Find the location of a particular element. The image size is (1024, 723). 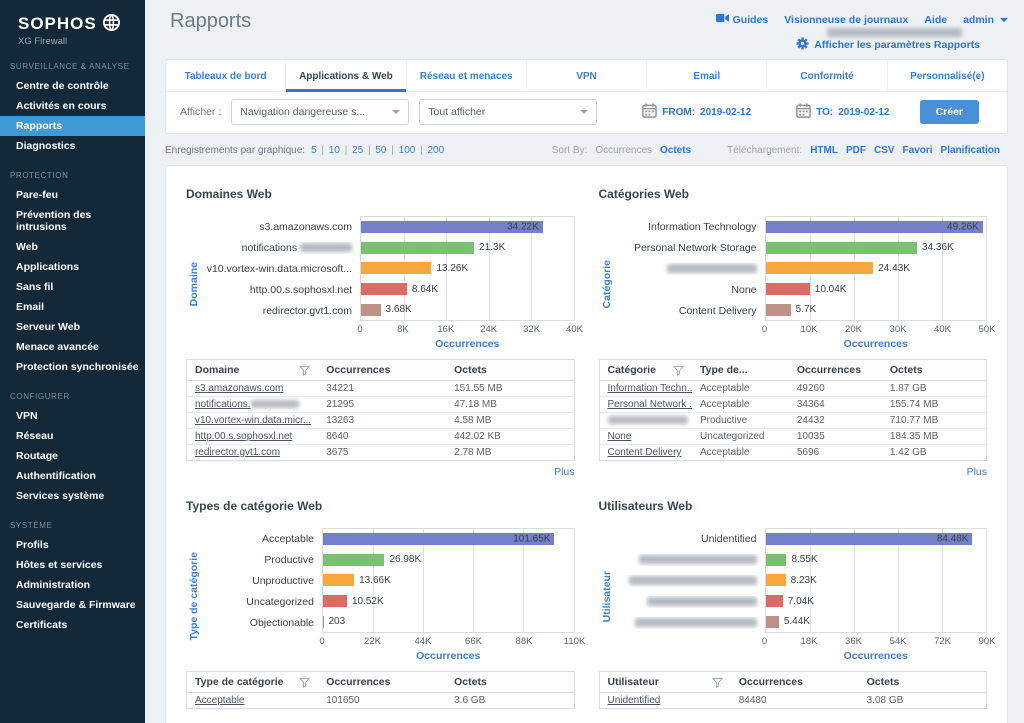

records-option-50: 50 is located at coordinates (381, 150).